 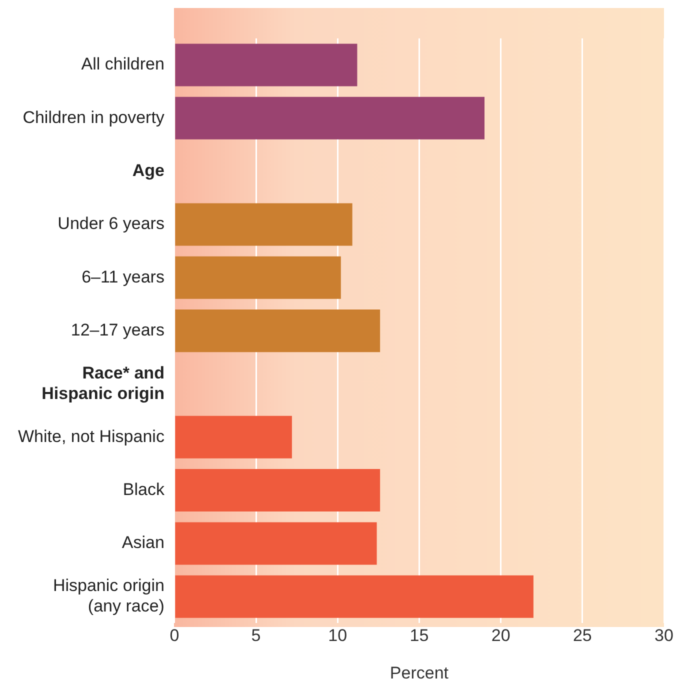 I want to click on x-tick-label: 0, so click(x=175, y=636).